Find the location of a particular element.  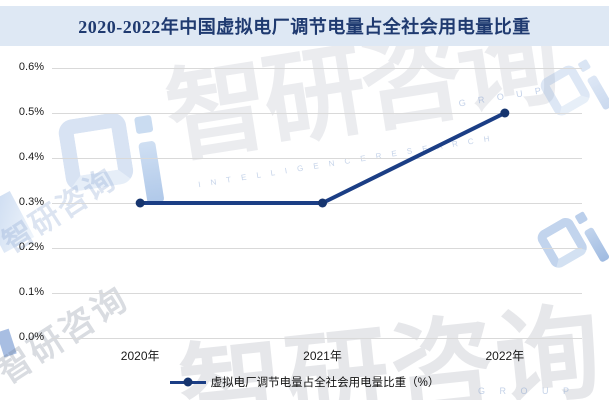

y-axis-tick-label: 0.6% is located at coordinates (31, 67).